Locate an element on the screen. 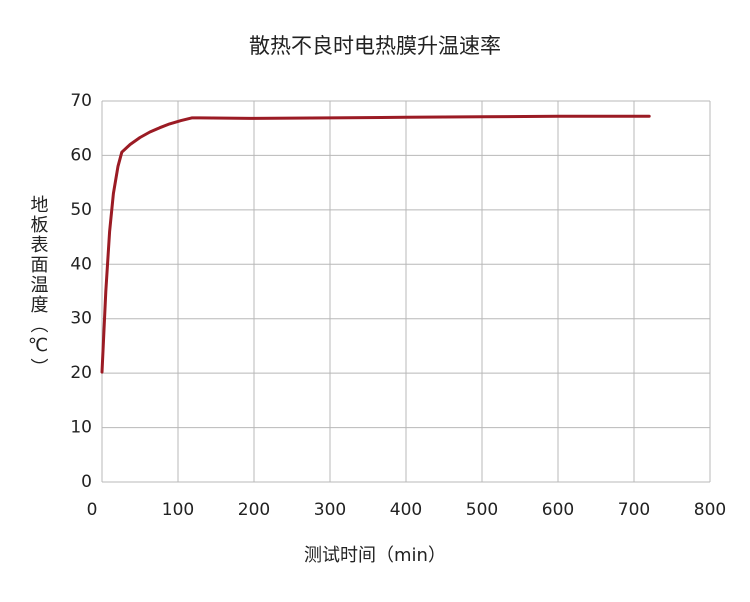 This screenshot has height=602, width=750. x-tick-label: 500 is located at coordinates (482, 510).